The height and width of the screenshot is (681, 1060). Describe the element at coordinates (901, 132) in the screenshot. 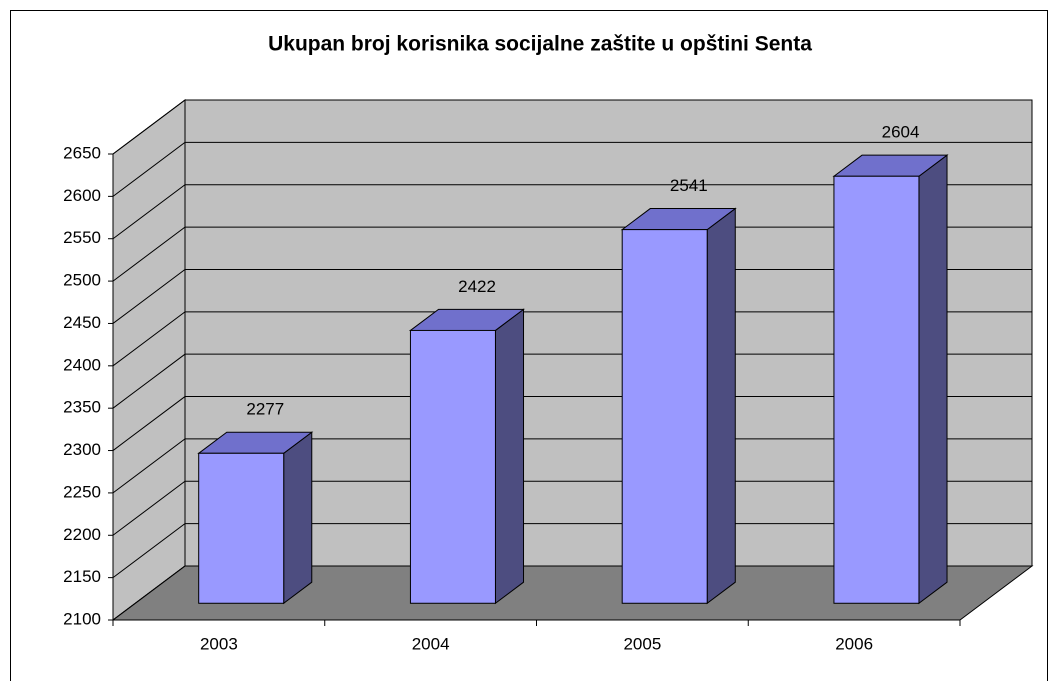

I see `value-label: 2604` at that location.